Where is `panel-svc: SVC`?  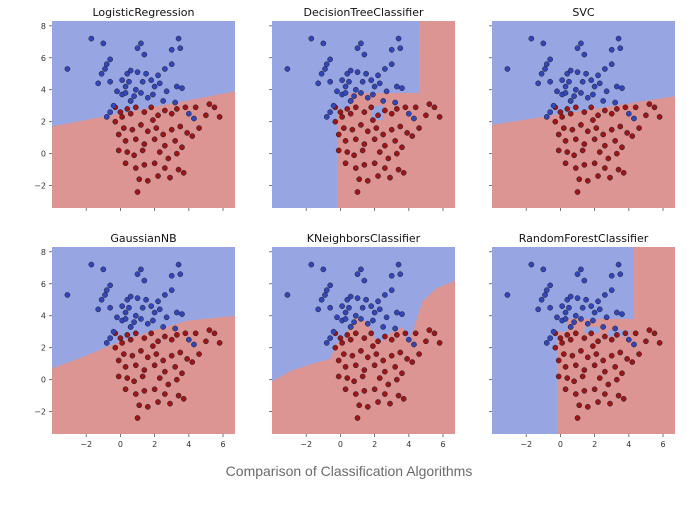 panel-svc: SVC is located at coordinates (582, 108).